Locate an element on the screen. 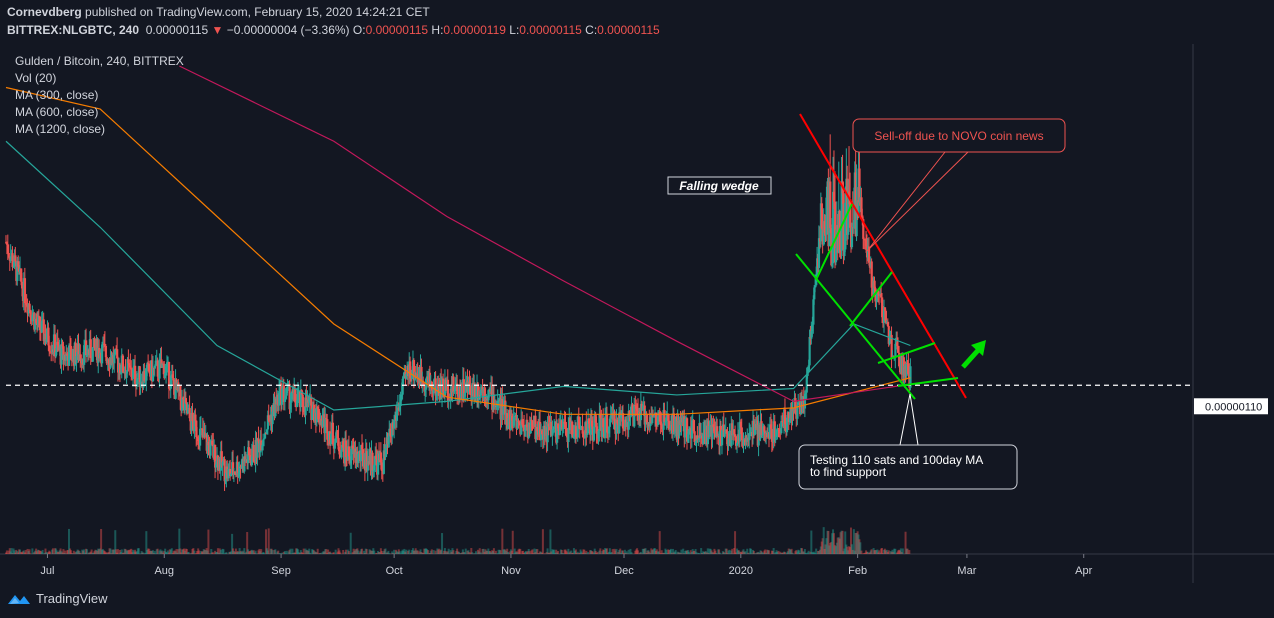 The height and width of the screenshot is (618, 1274). open-value: 0.00000115 is located at coordinates (397, 30).